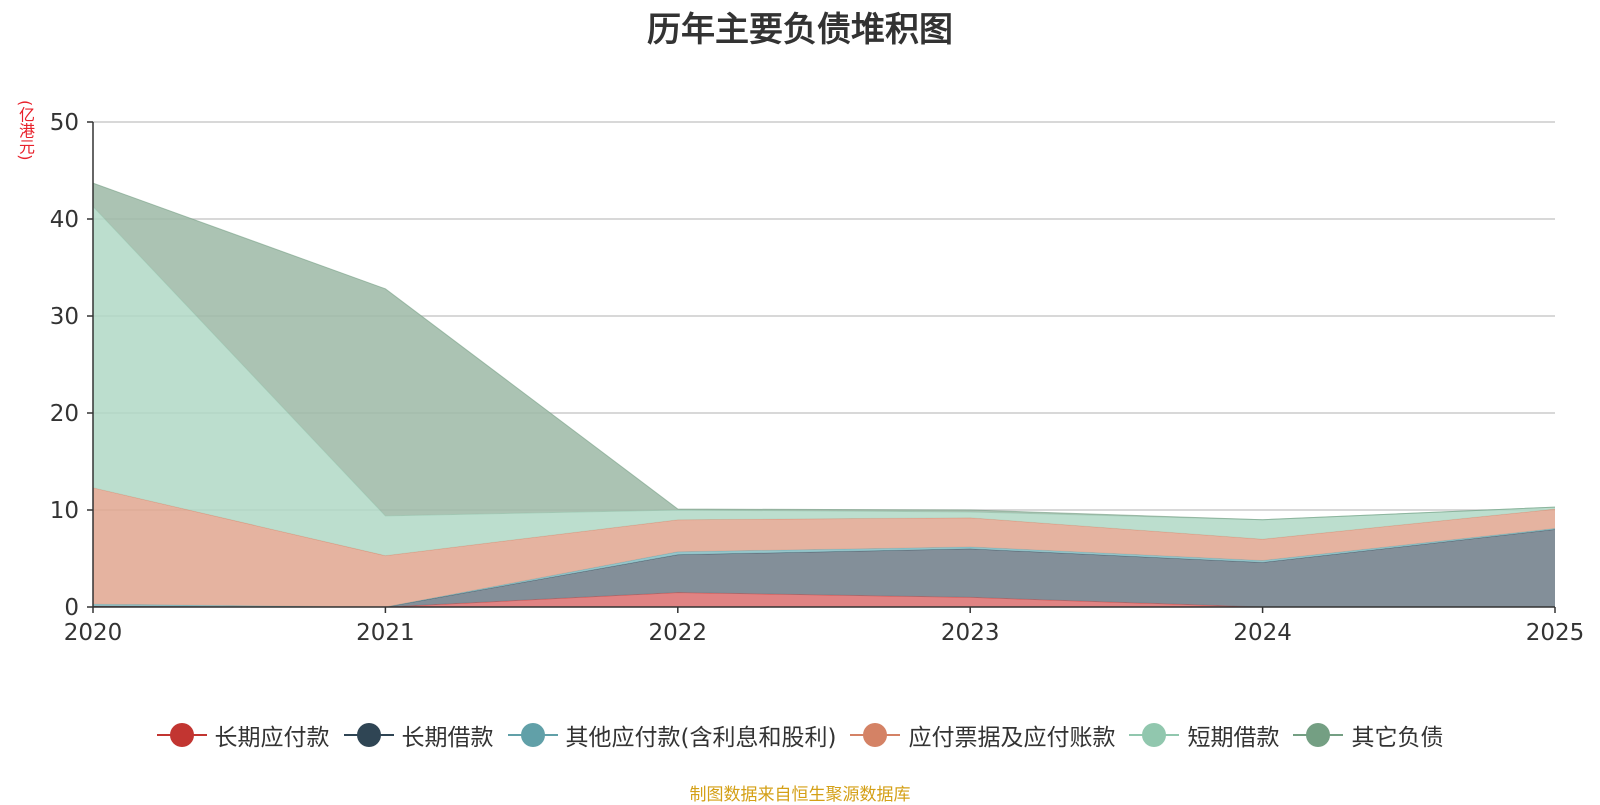 This screenshot has width=1600, height=805. I want to click on y-tick-label-50: 50, so click(64, 123).